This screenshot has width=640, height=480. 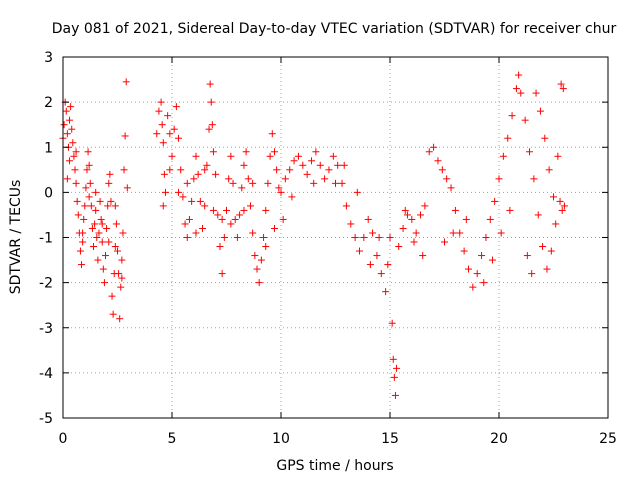 I want to click on y-tick-label: 3, so click(x=48, y=58).